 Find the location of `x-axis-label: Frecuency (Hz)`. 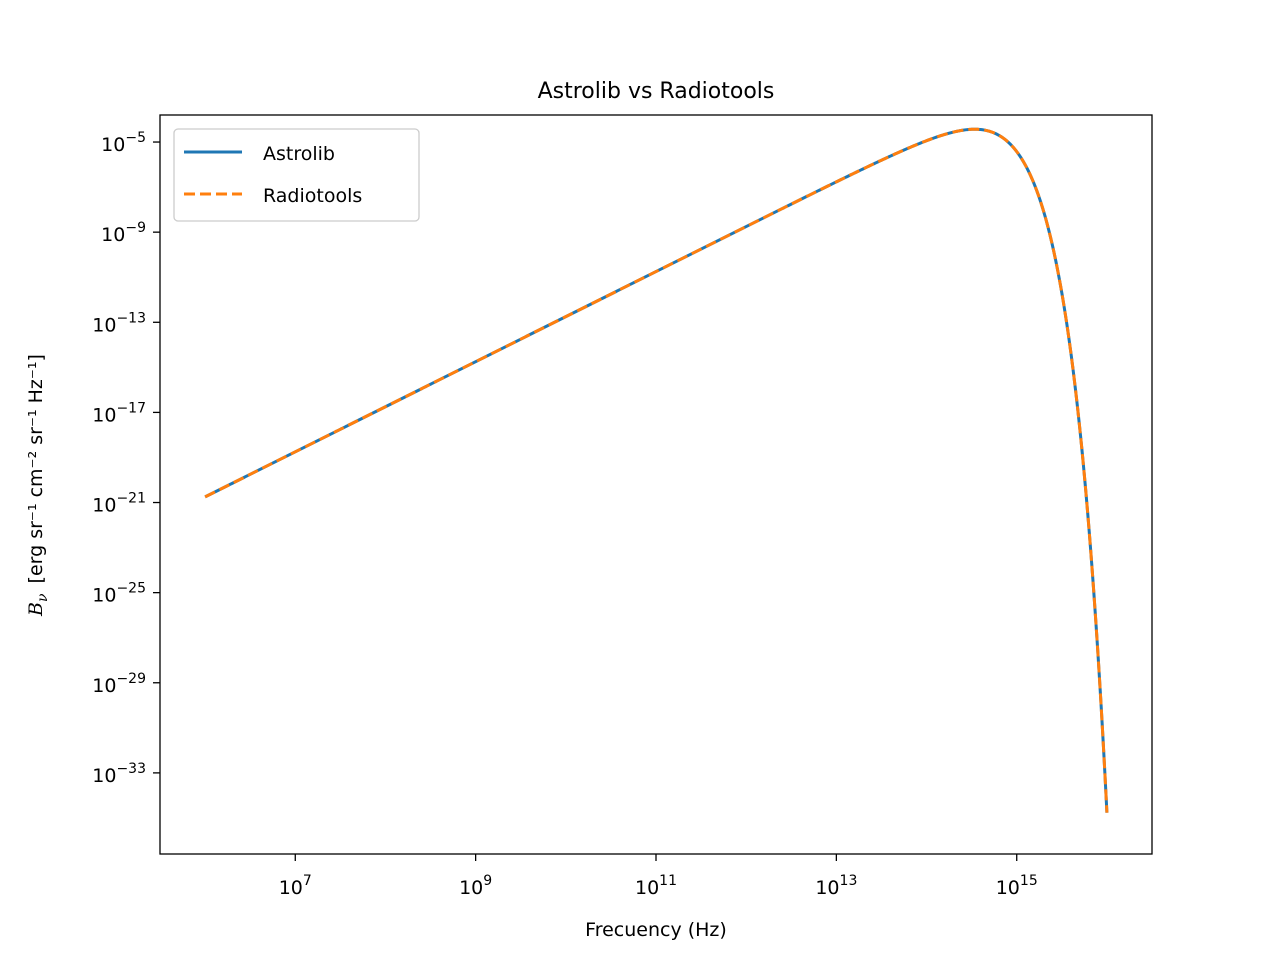

x-axis-label: Frecuency (Hz) is located at coordinates (656, 930).